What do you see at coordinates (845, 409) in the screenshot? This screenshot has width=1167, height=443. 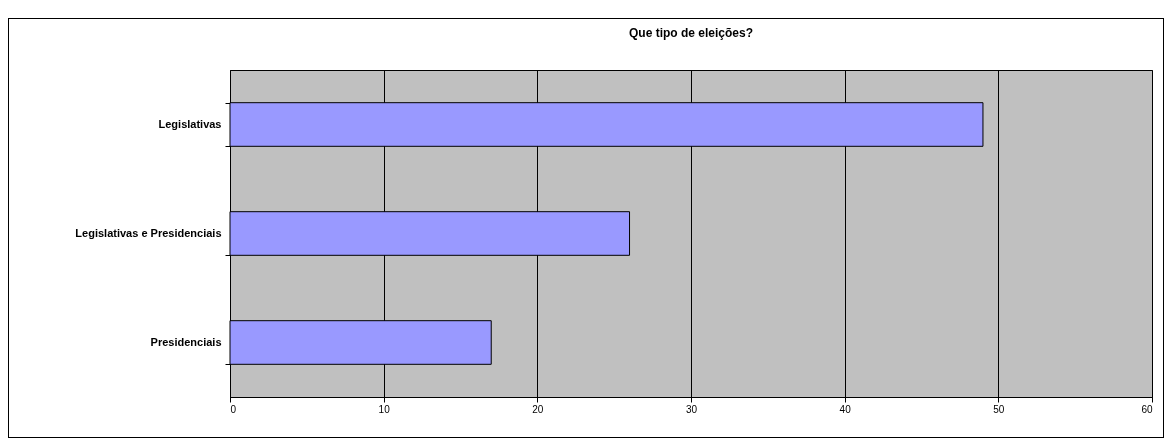 I see `x-tick-label: 40` at bounding box center [845, 409].